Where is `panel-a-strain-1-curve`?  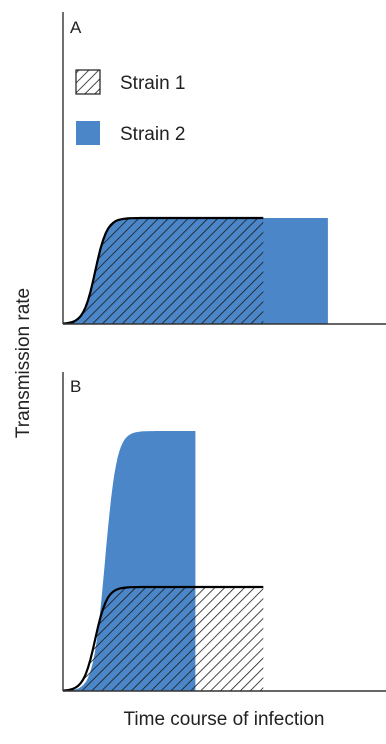 panel-a-strain-1-curve is located at coordinates (163, 270).